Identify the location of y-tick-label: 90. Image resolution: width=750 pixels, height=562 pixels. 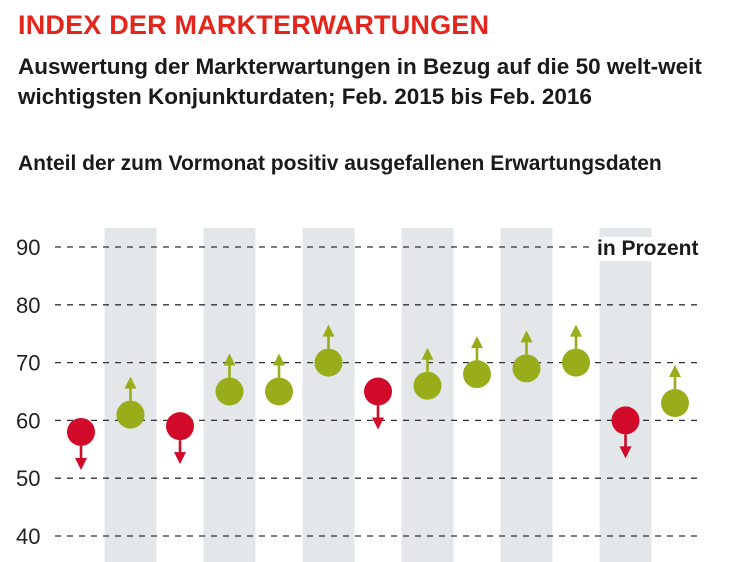
(28, 247).